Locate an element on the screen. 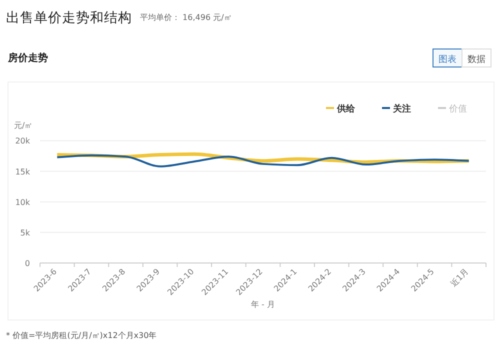  y-tick-label: 5k is located at coordinates (25, 233).